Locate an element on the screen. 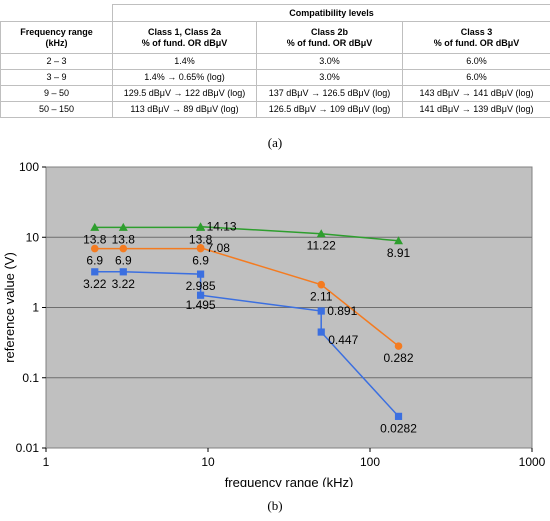 This screenshot has height=521, width=550. data-label: 1.495 is located at coordinates (201, 305).